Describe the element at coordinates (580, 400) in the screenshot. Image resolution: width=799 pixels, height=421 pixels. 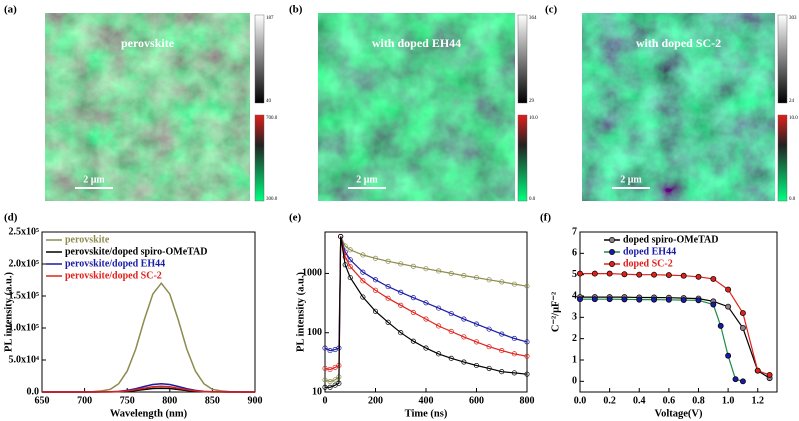
I see `x-tick-label: 0.0` at that location.